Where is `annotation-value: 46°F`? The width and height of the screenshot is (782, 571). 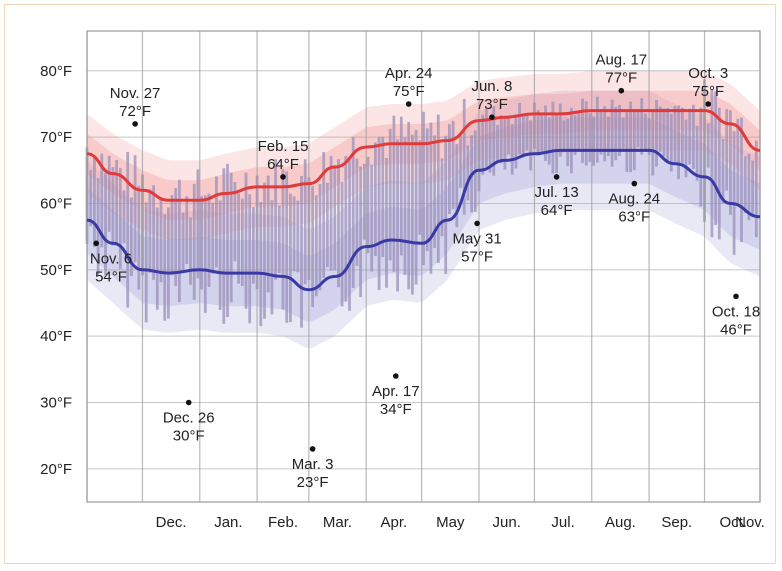 annotation-value: 46°F is located at coordinates (736, 329).